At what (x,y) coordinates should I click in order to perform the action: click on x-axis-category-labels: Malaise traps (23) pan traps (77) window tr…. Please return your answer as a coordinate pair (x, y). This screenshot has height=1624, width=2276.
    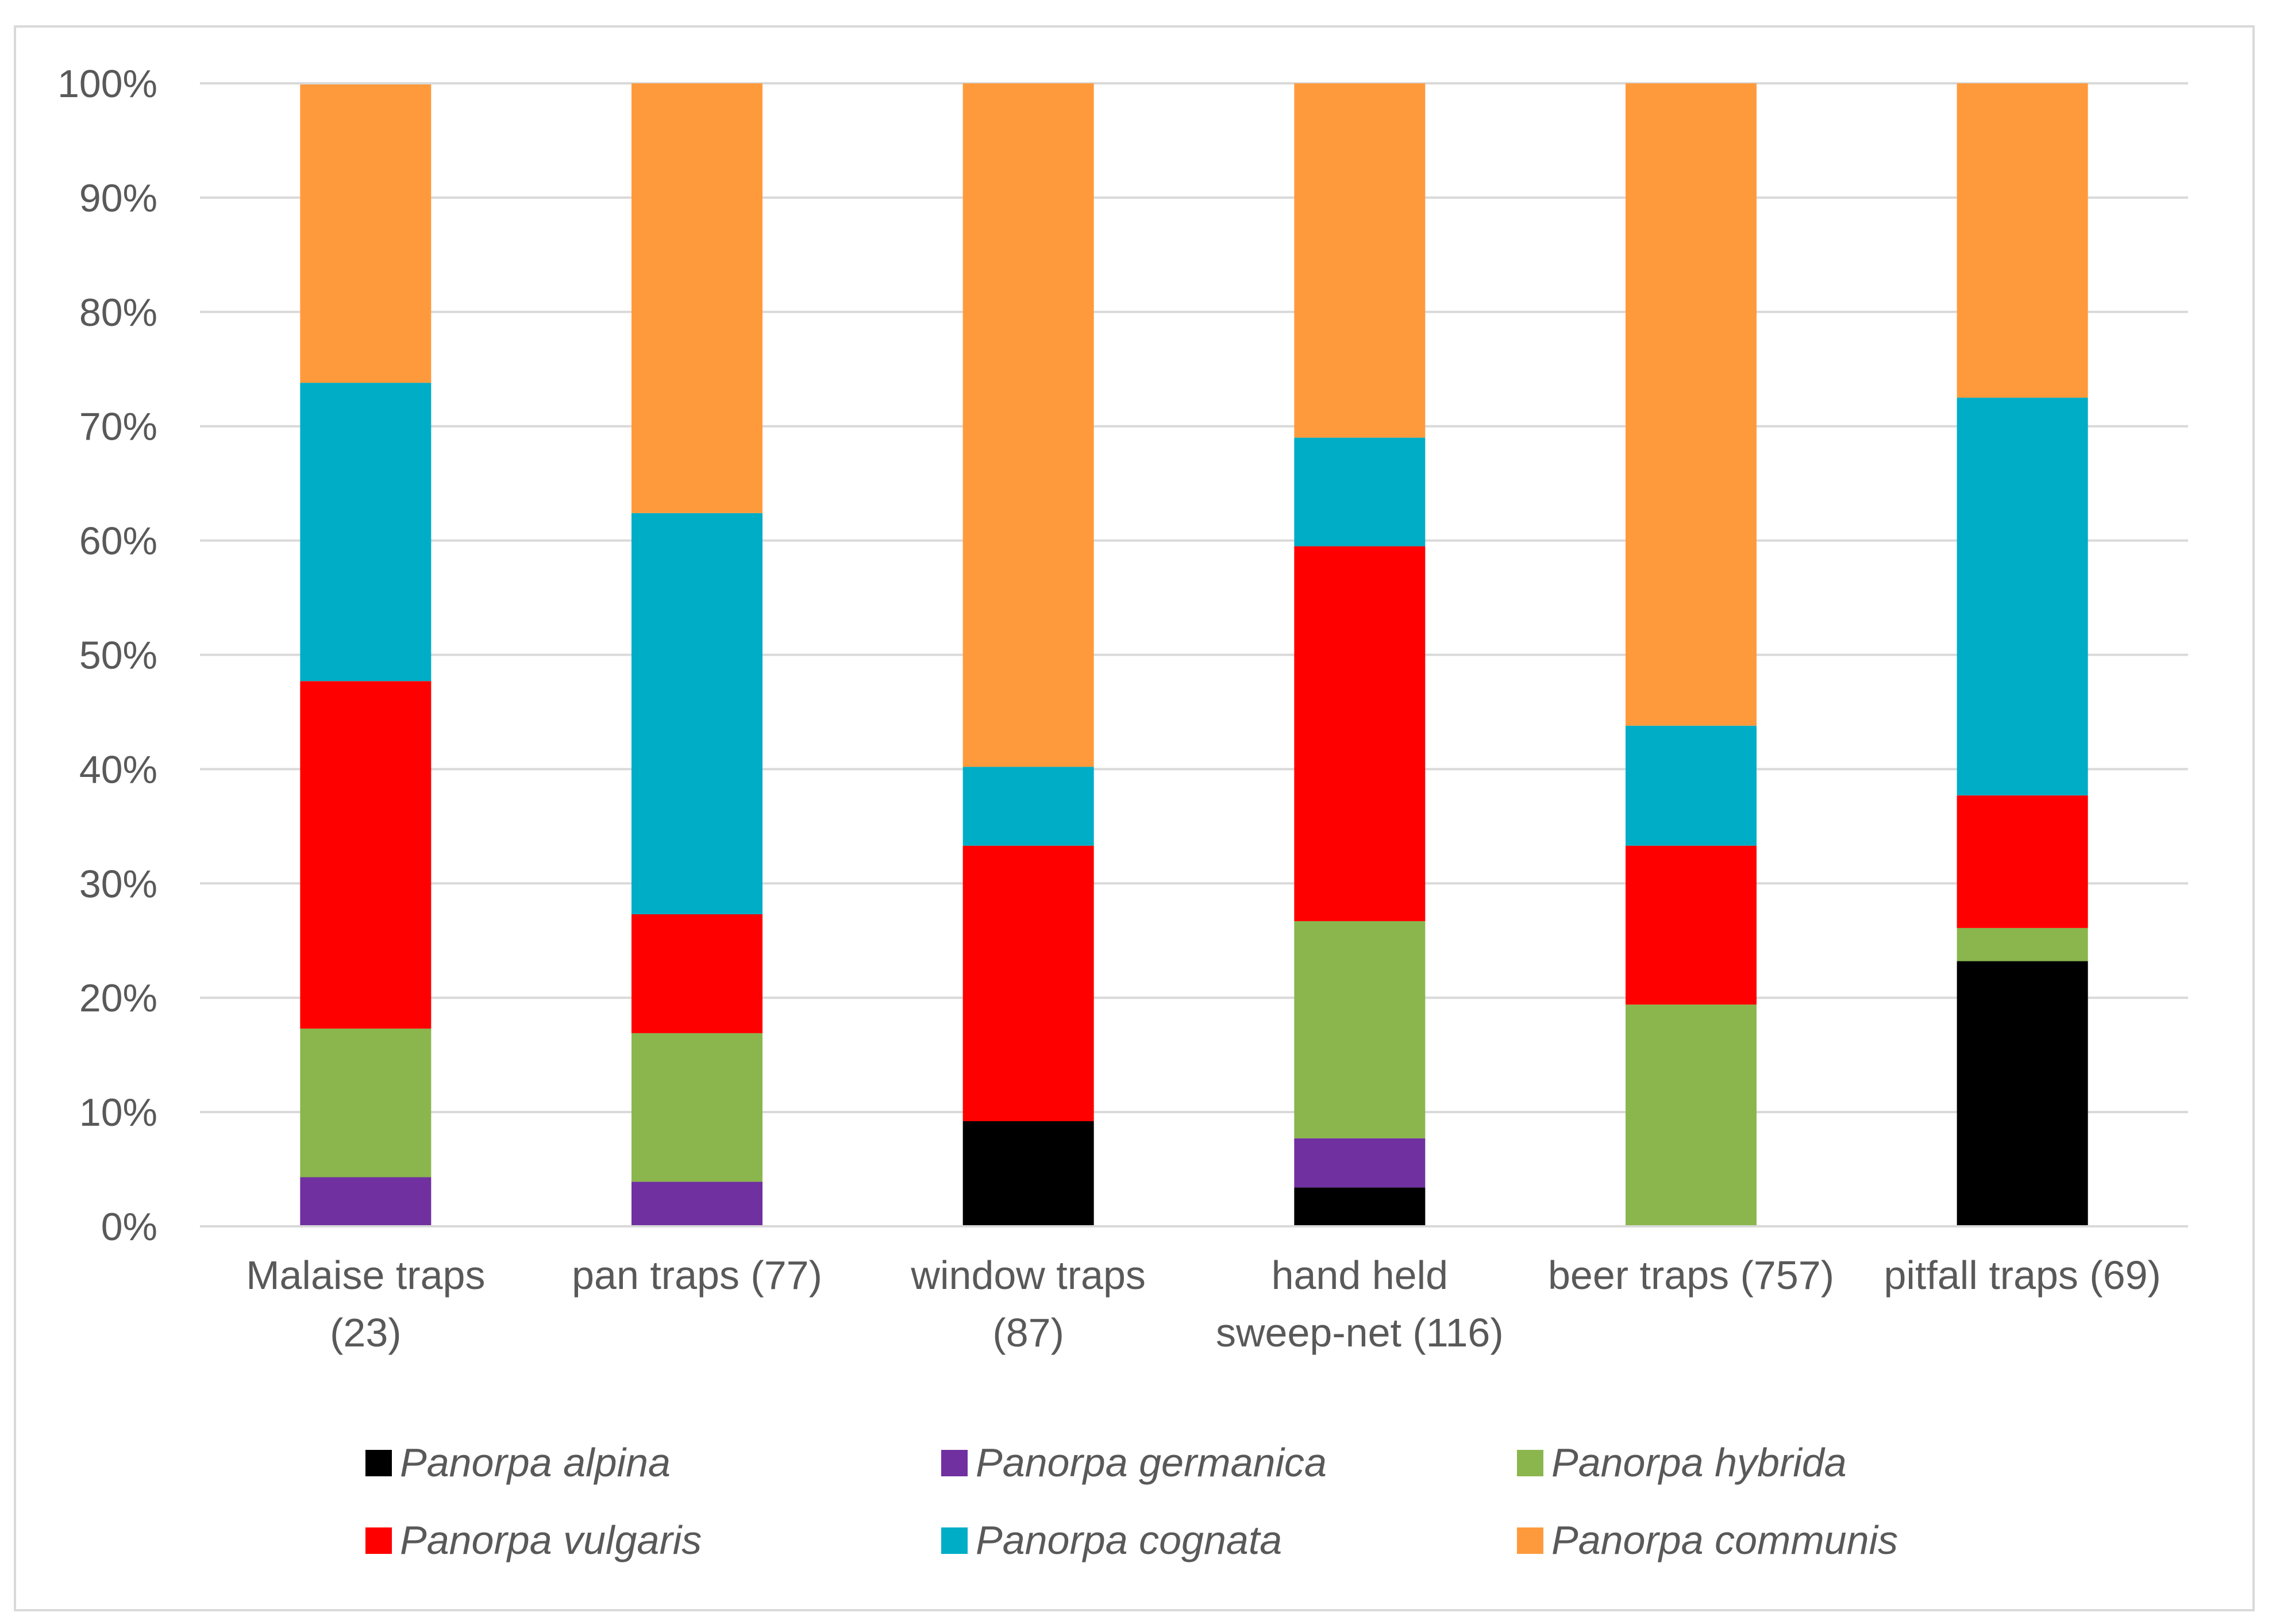
    Looking at the image, I should click on (1203, 1304).